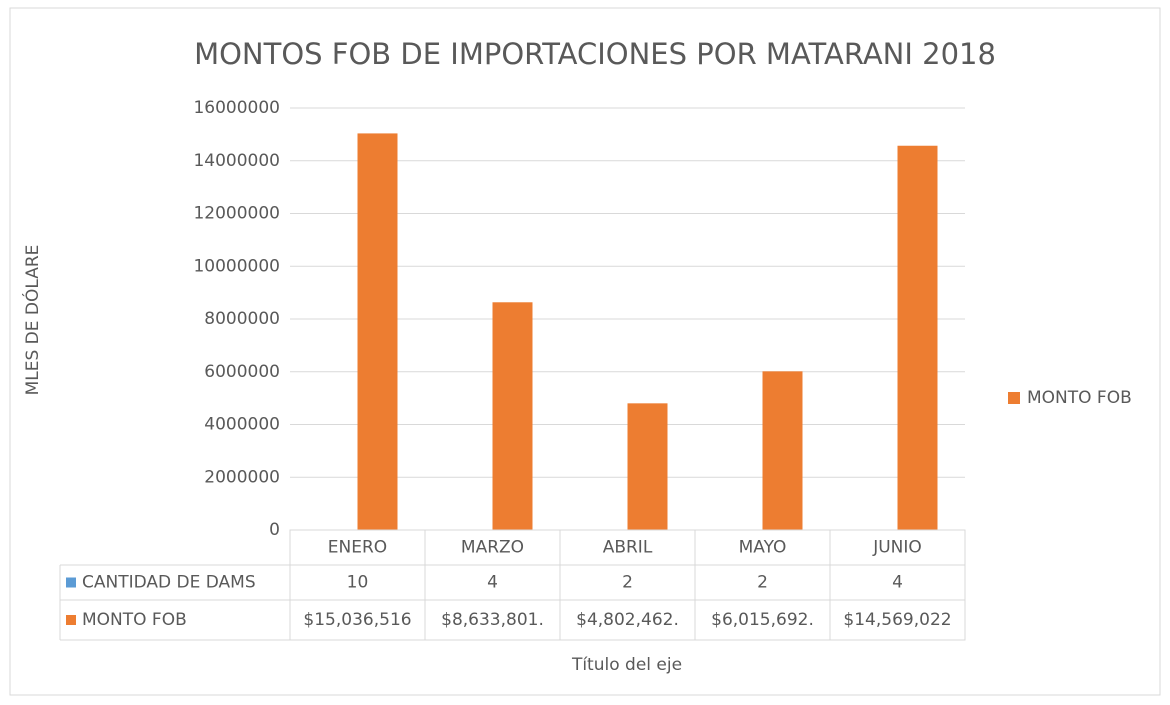 The image size is (1170, 705). What do you see at coordinates (897, 548) in the screenshot?
I see `x-tick-label: JUNIO` at bounding box center [897, 548].